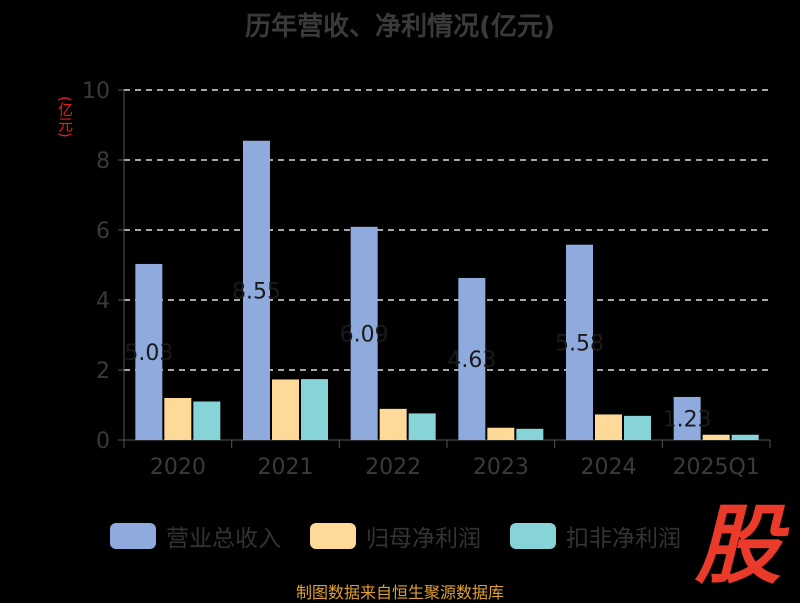  Describe the element at coordinates (333, 536) in the screenshot. I see `legend-swatch-net-profit` at that location.